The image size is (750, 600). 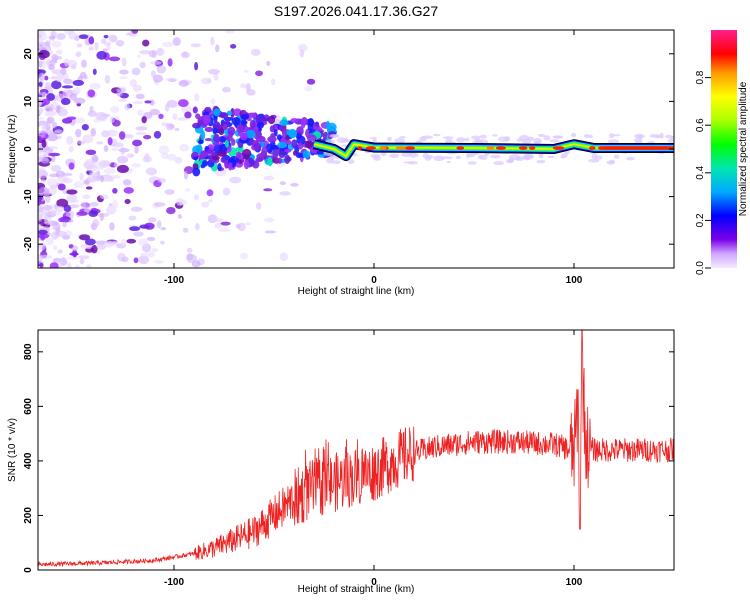 What do you see at coordinates (356, 11) in the screenshot?
I see `chart-title: S197.2026.041.17.36.G27` at bounding box center [356, 11].